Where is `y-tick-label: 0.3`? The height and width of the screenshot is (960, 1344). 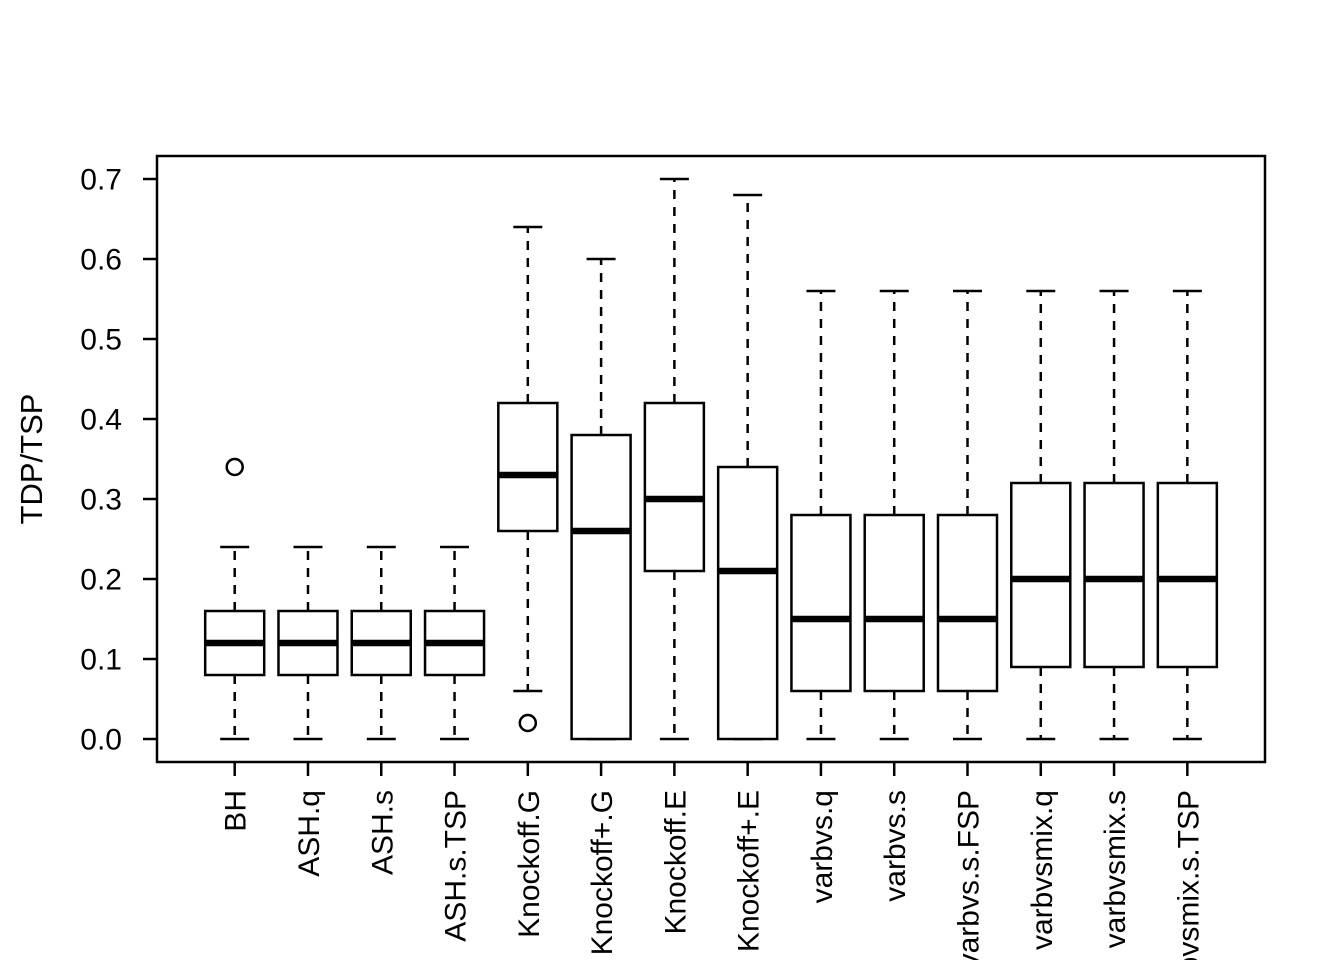
y-tick-label: 0.3 is located at coordinates (101, 500).